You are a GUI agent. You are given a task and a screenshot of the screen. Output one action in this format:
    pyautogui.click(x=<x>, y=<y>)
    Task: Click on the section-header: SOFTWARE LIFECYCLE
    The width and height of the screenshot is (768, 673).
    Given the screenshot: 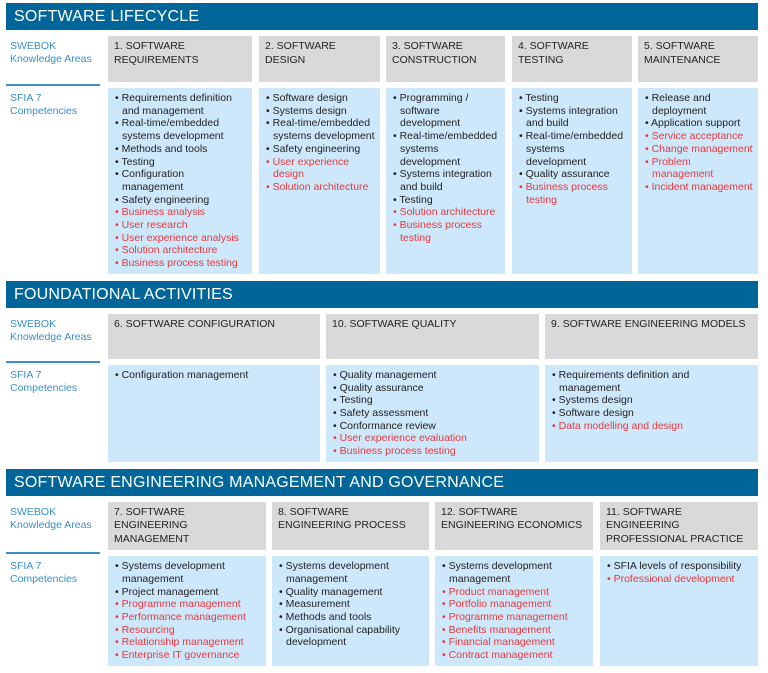 What is the action you would take?
    pyautogui.click(x=382, y=16)
    